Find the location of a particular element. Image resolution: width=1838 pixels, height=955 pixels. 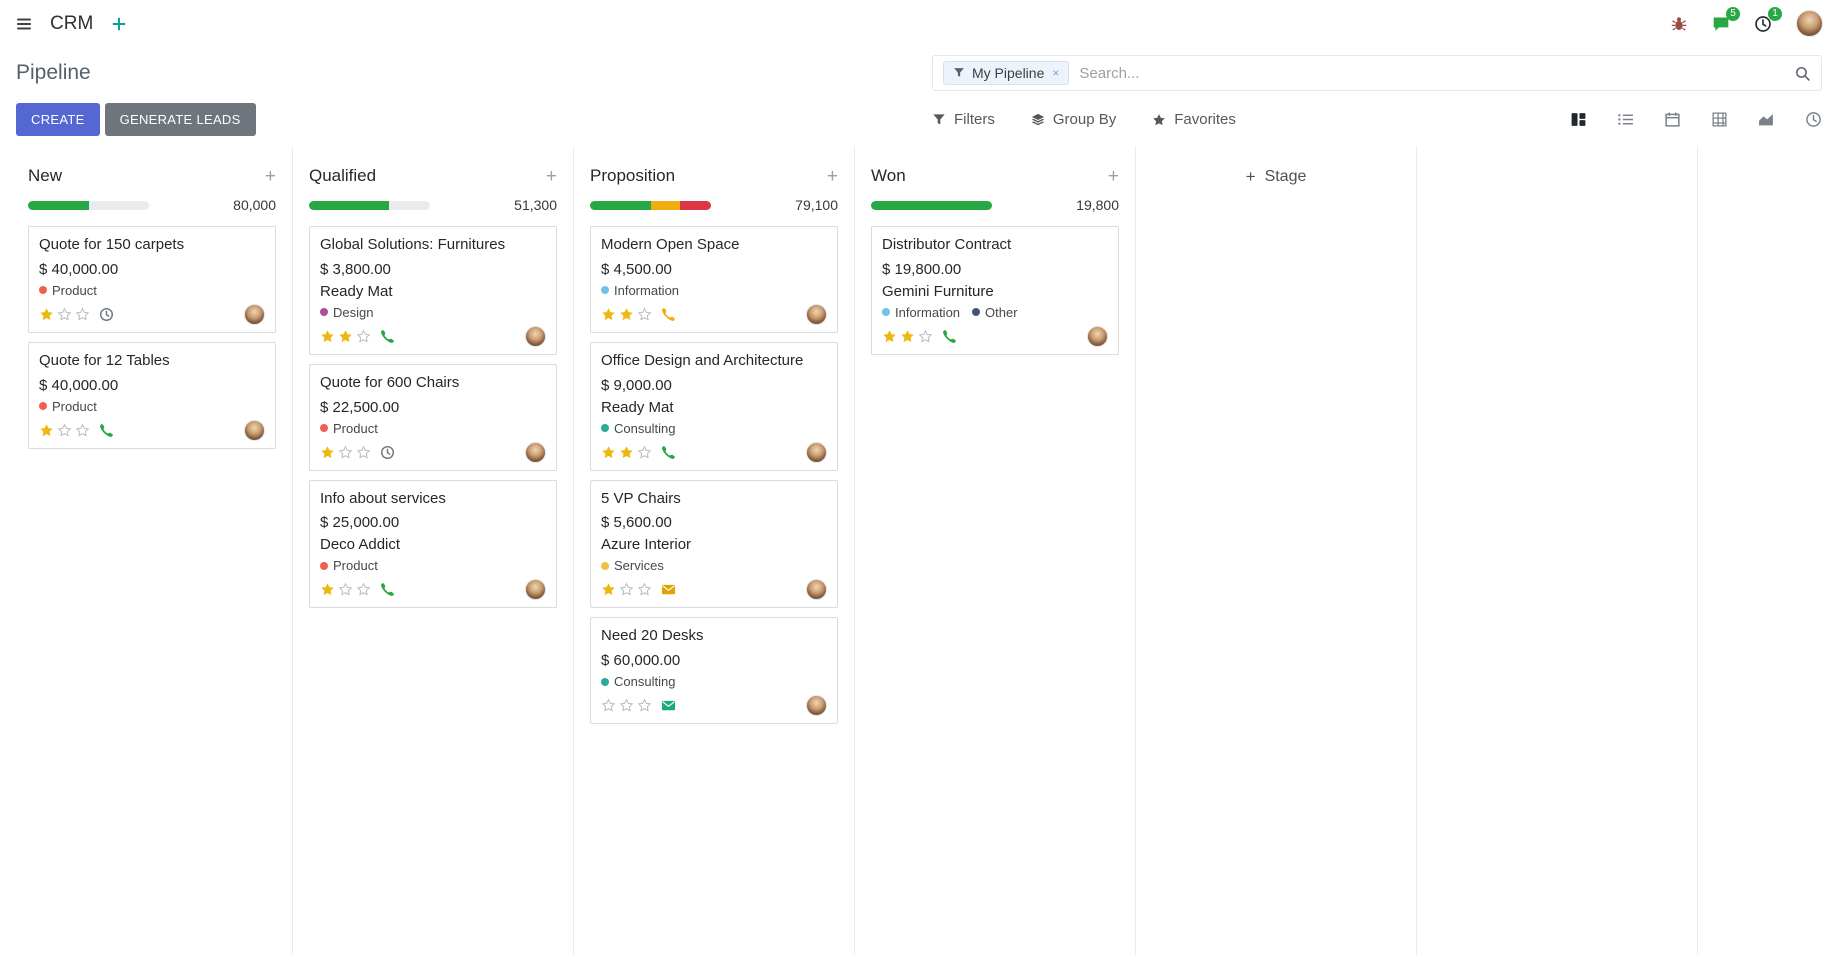

create-button: CREATE is located at coordinates (58, 119).